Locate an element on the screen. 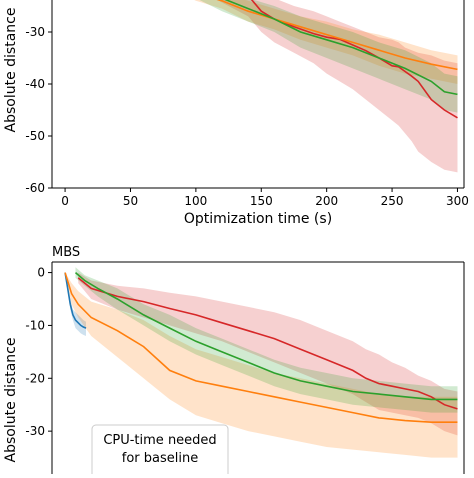 The width and height of the screenshot is (474, 478). top-series-lines is located at coordinates (337, 59).